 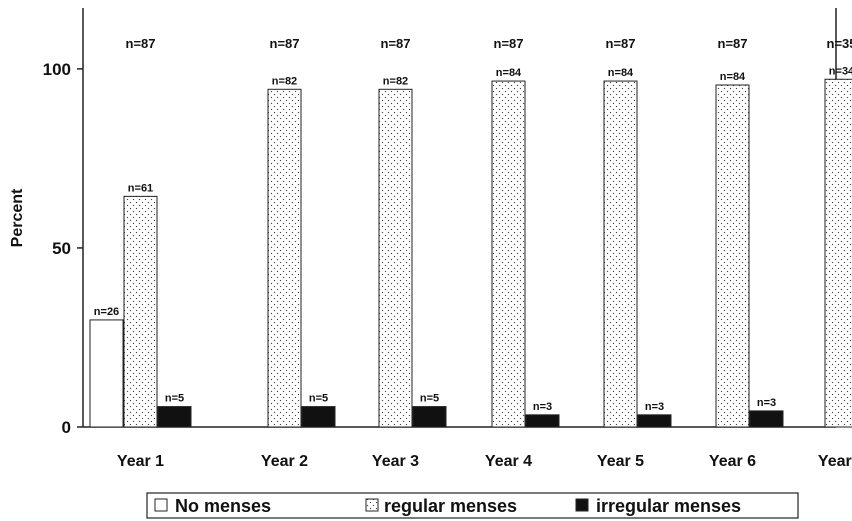 What do you see at coordinates (223, 506) in the screenshot?
I see `legend-label: No menses` at bounding box center [223, 506].